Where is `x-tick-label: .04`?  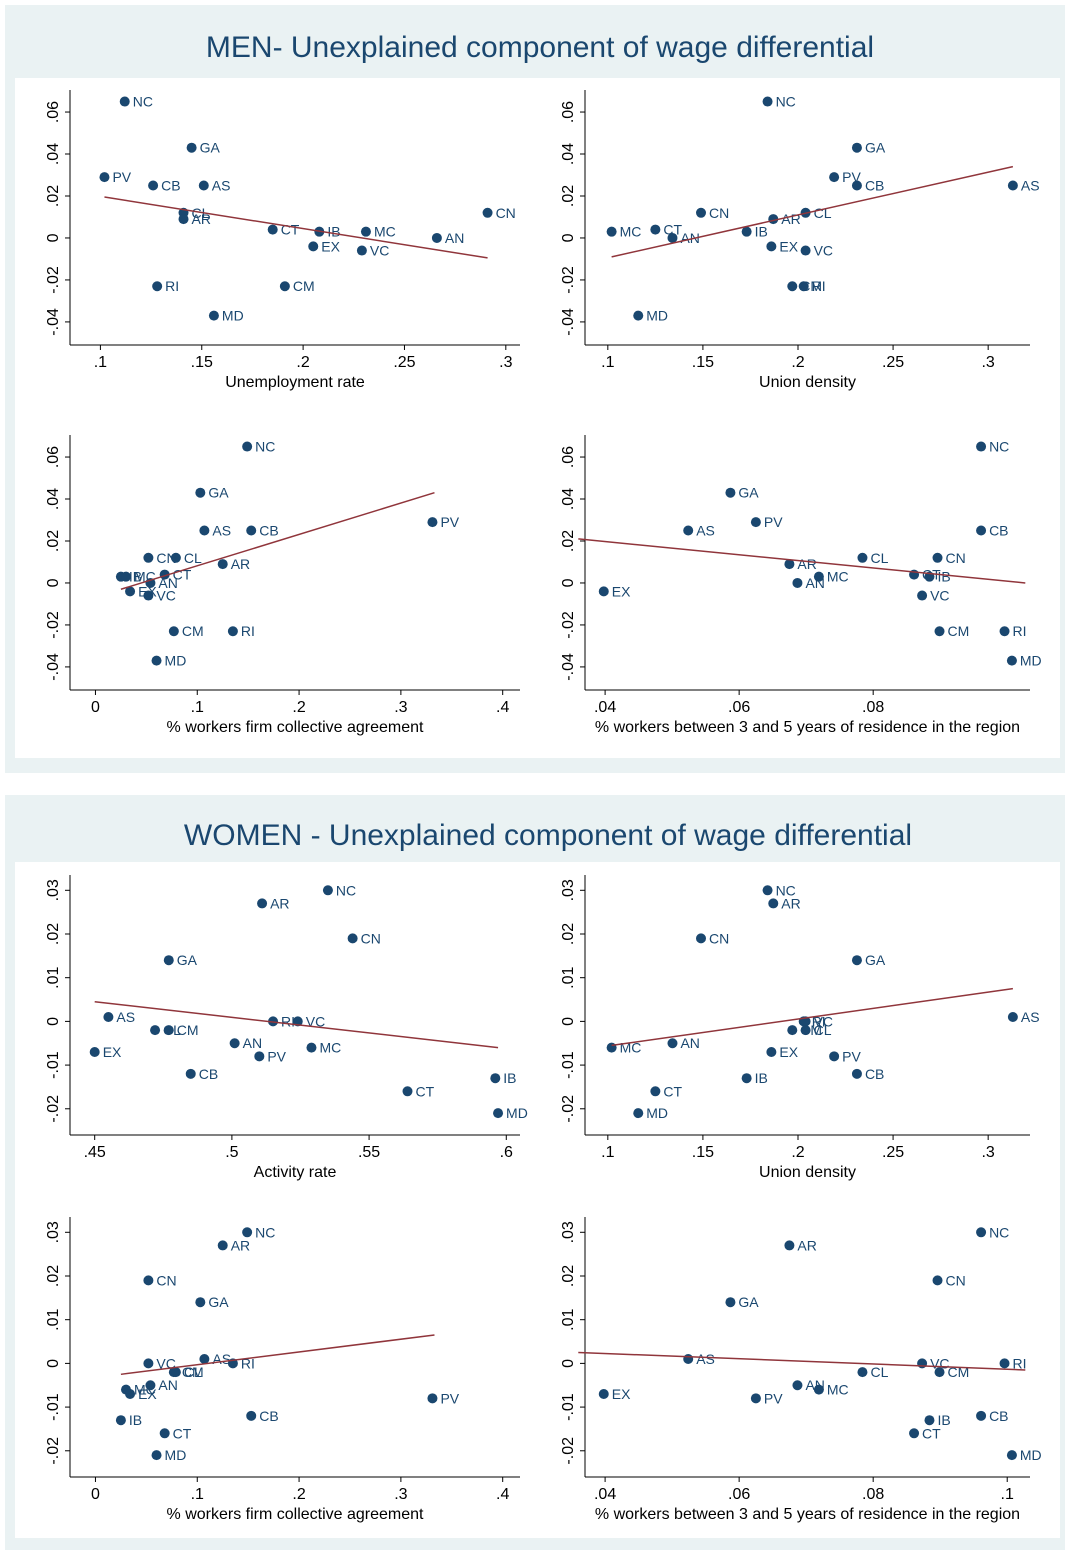 x-tick-label: .04 is located at coordinates (605, 1494).